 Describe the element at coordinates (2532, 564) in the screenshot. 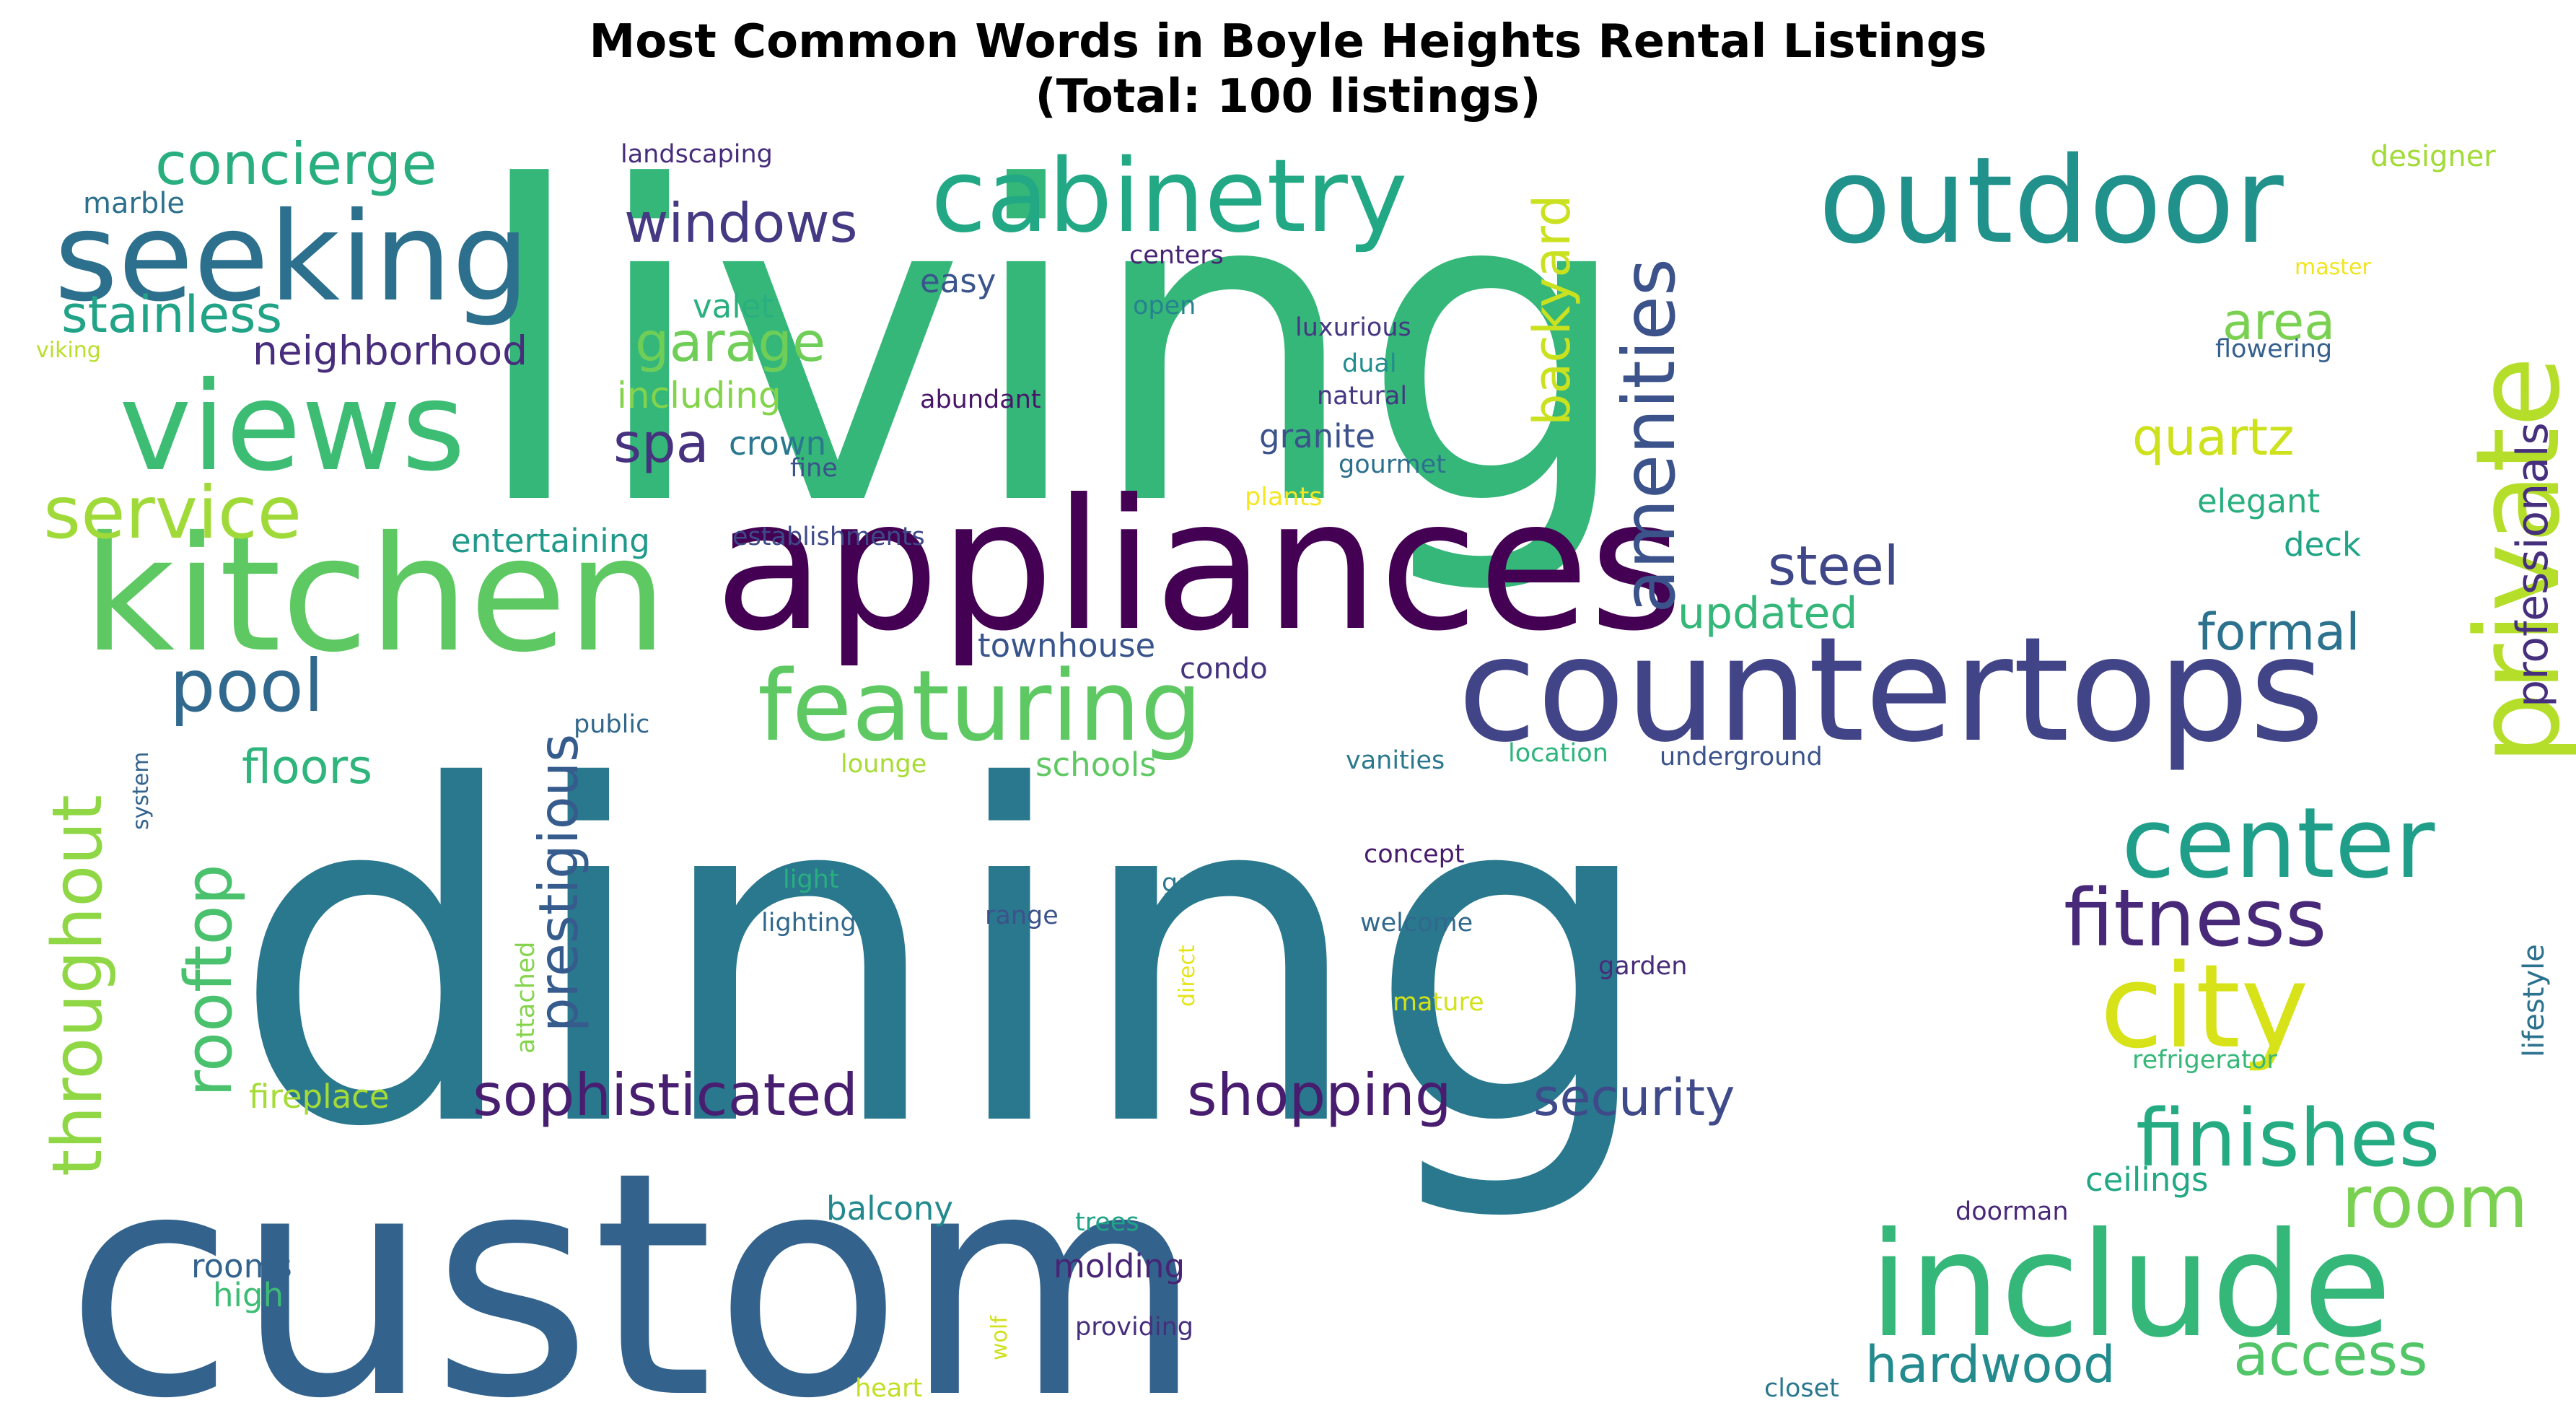

I see `word-professionals: professionals` at that location.